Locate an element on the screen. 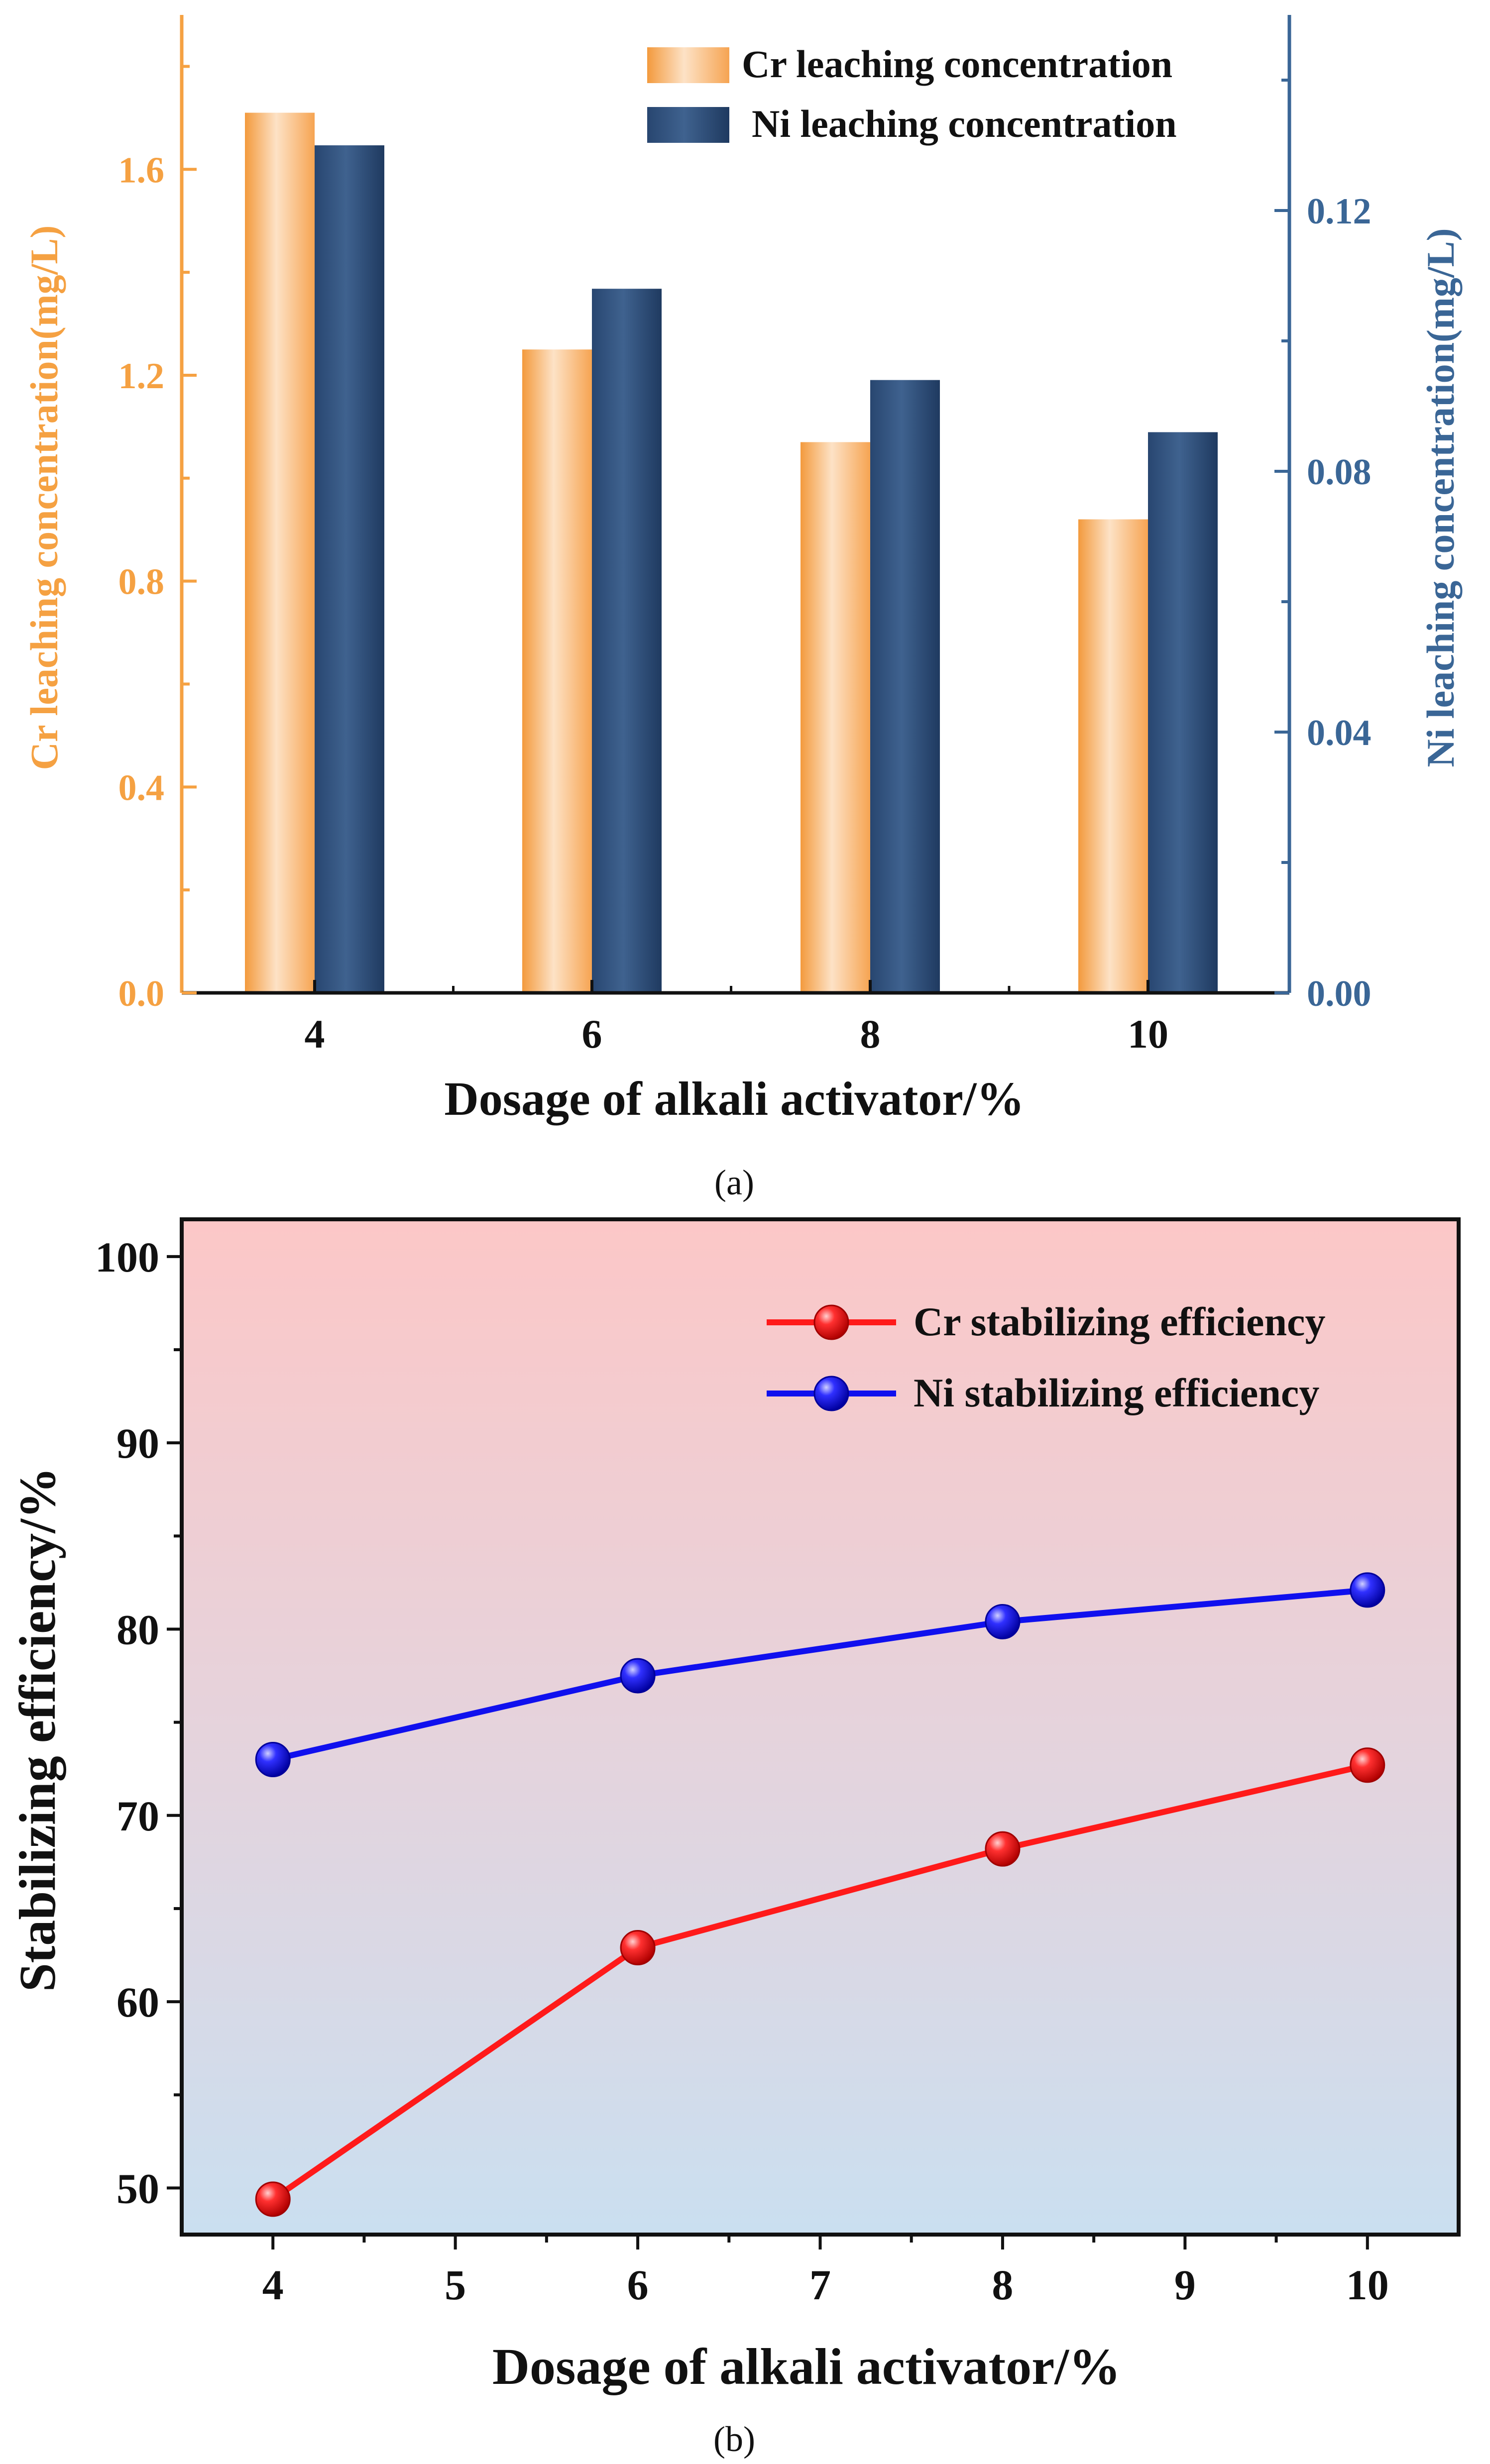 This screenshot has height=2464, width=1490. panel-a-y-right-label: Ni leaching concentration(mg/L) is located at coordinates (1440, 497).